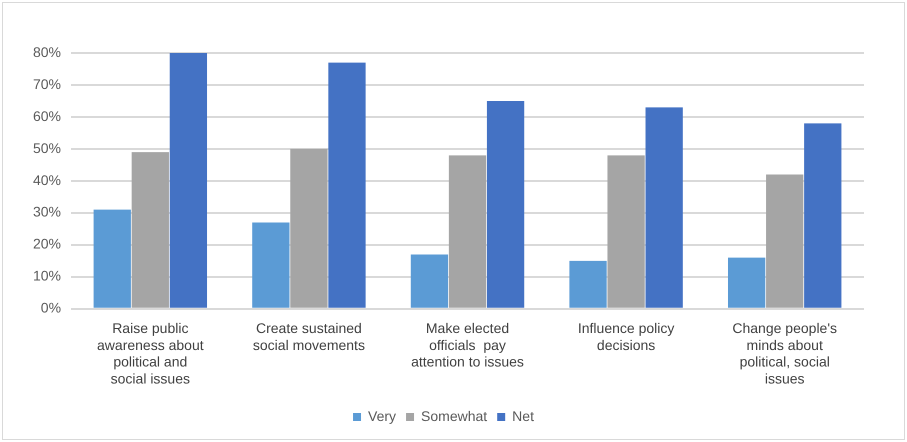 The width and height of the screenshot is (907, 442). Describe the element at coordinates (47, 116) in the screenshot. I see `y-tick-label: 60%` at that location.